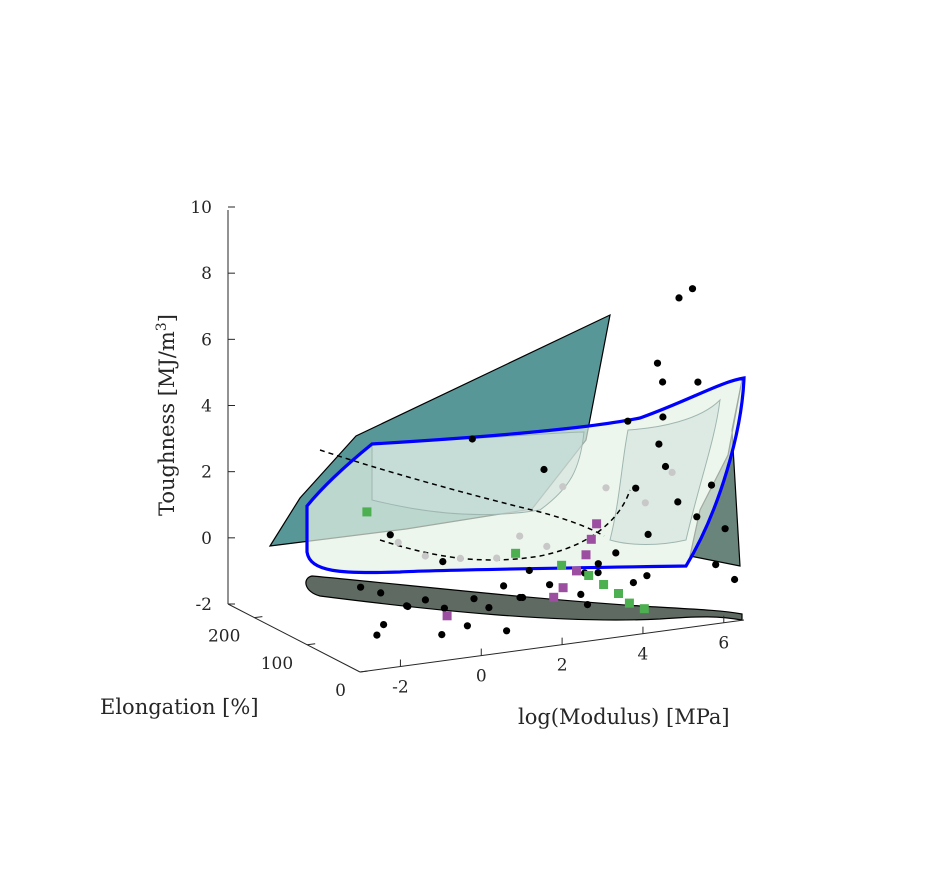  What do you see at coordinates (162, 326) in the screenshot?
I see `z-axis-label-sup: 3` at bounding box center [162, 326].